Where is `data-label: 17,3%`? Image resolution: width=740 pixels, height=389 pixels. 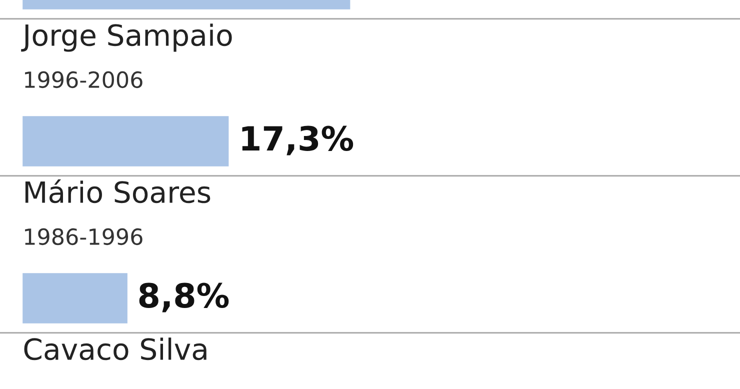
data-label: 17,3% is located at coordinates (298, 141).